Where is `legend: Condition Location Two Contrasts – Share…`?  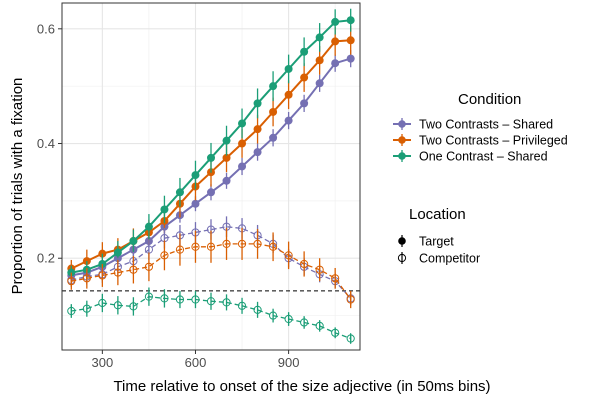 legend: Condition Location Two Contrasts – Share… is located at coordinates (480, 178).